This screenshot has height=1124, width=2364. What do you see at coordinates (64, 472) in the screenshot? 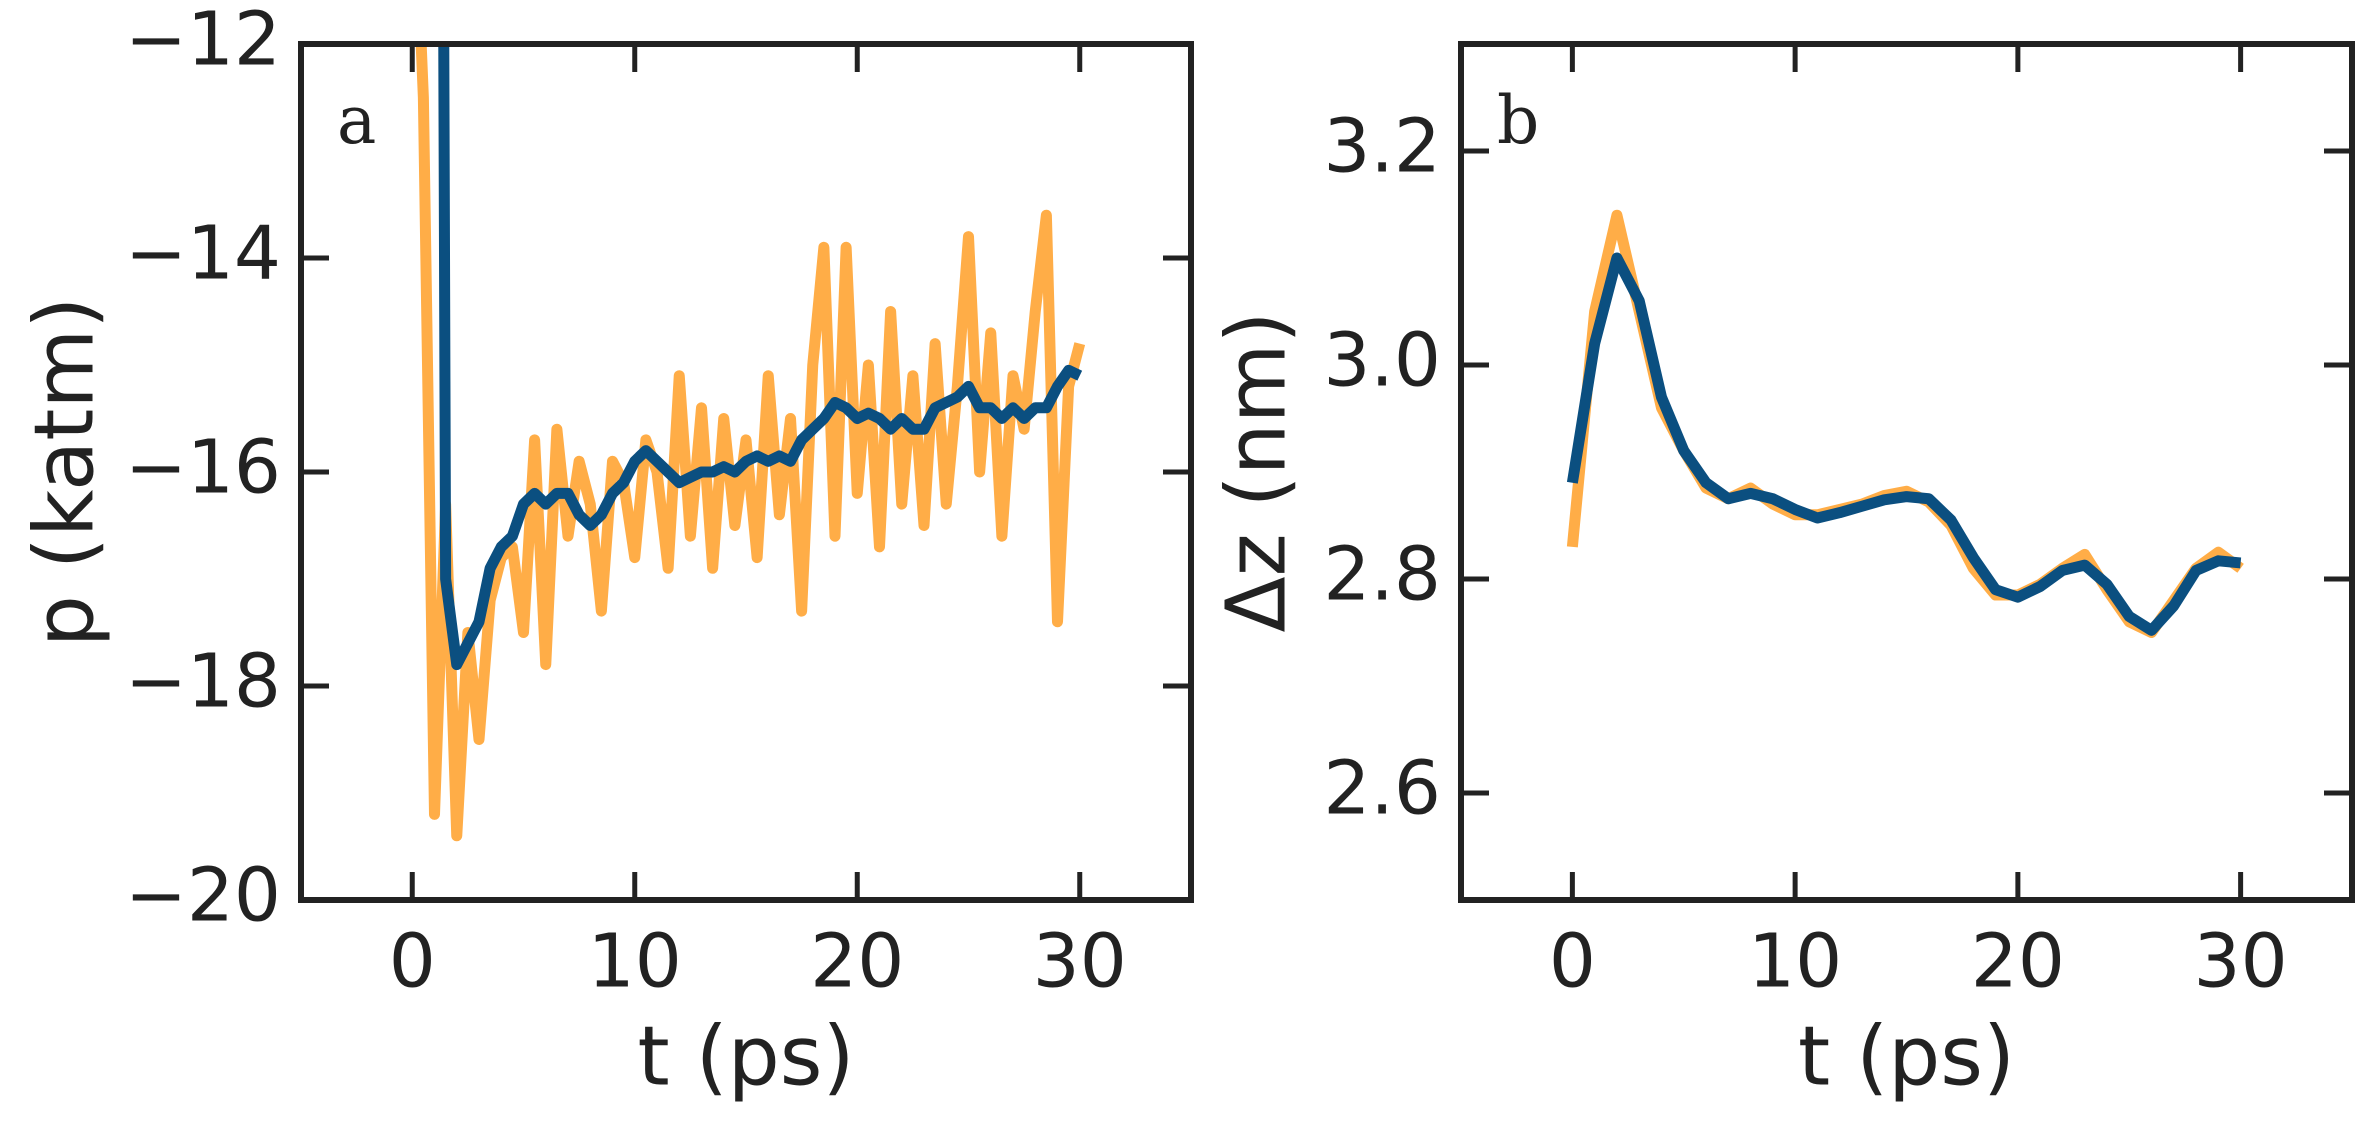
I see `y-axis-label: p (katm)` at bounding box center [64, 472].